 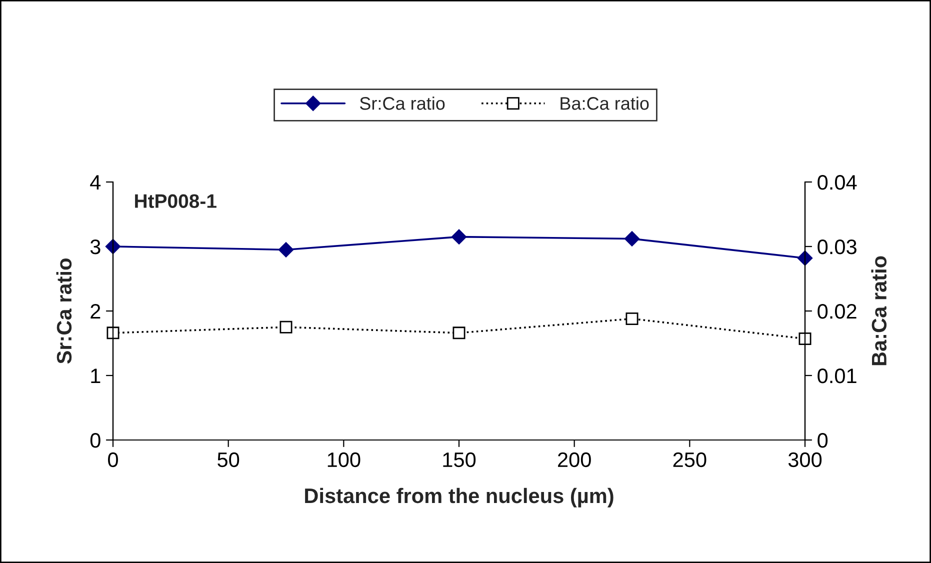 I want to click on x-tick-label: 50, so click(x=229, y=460).